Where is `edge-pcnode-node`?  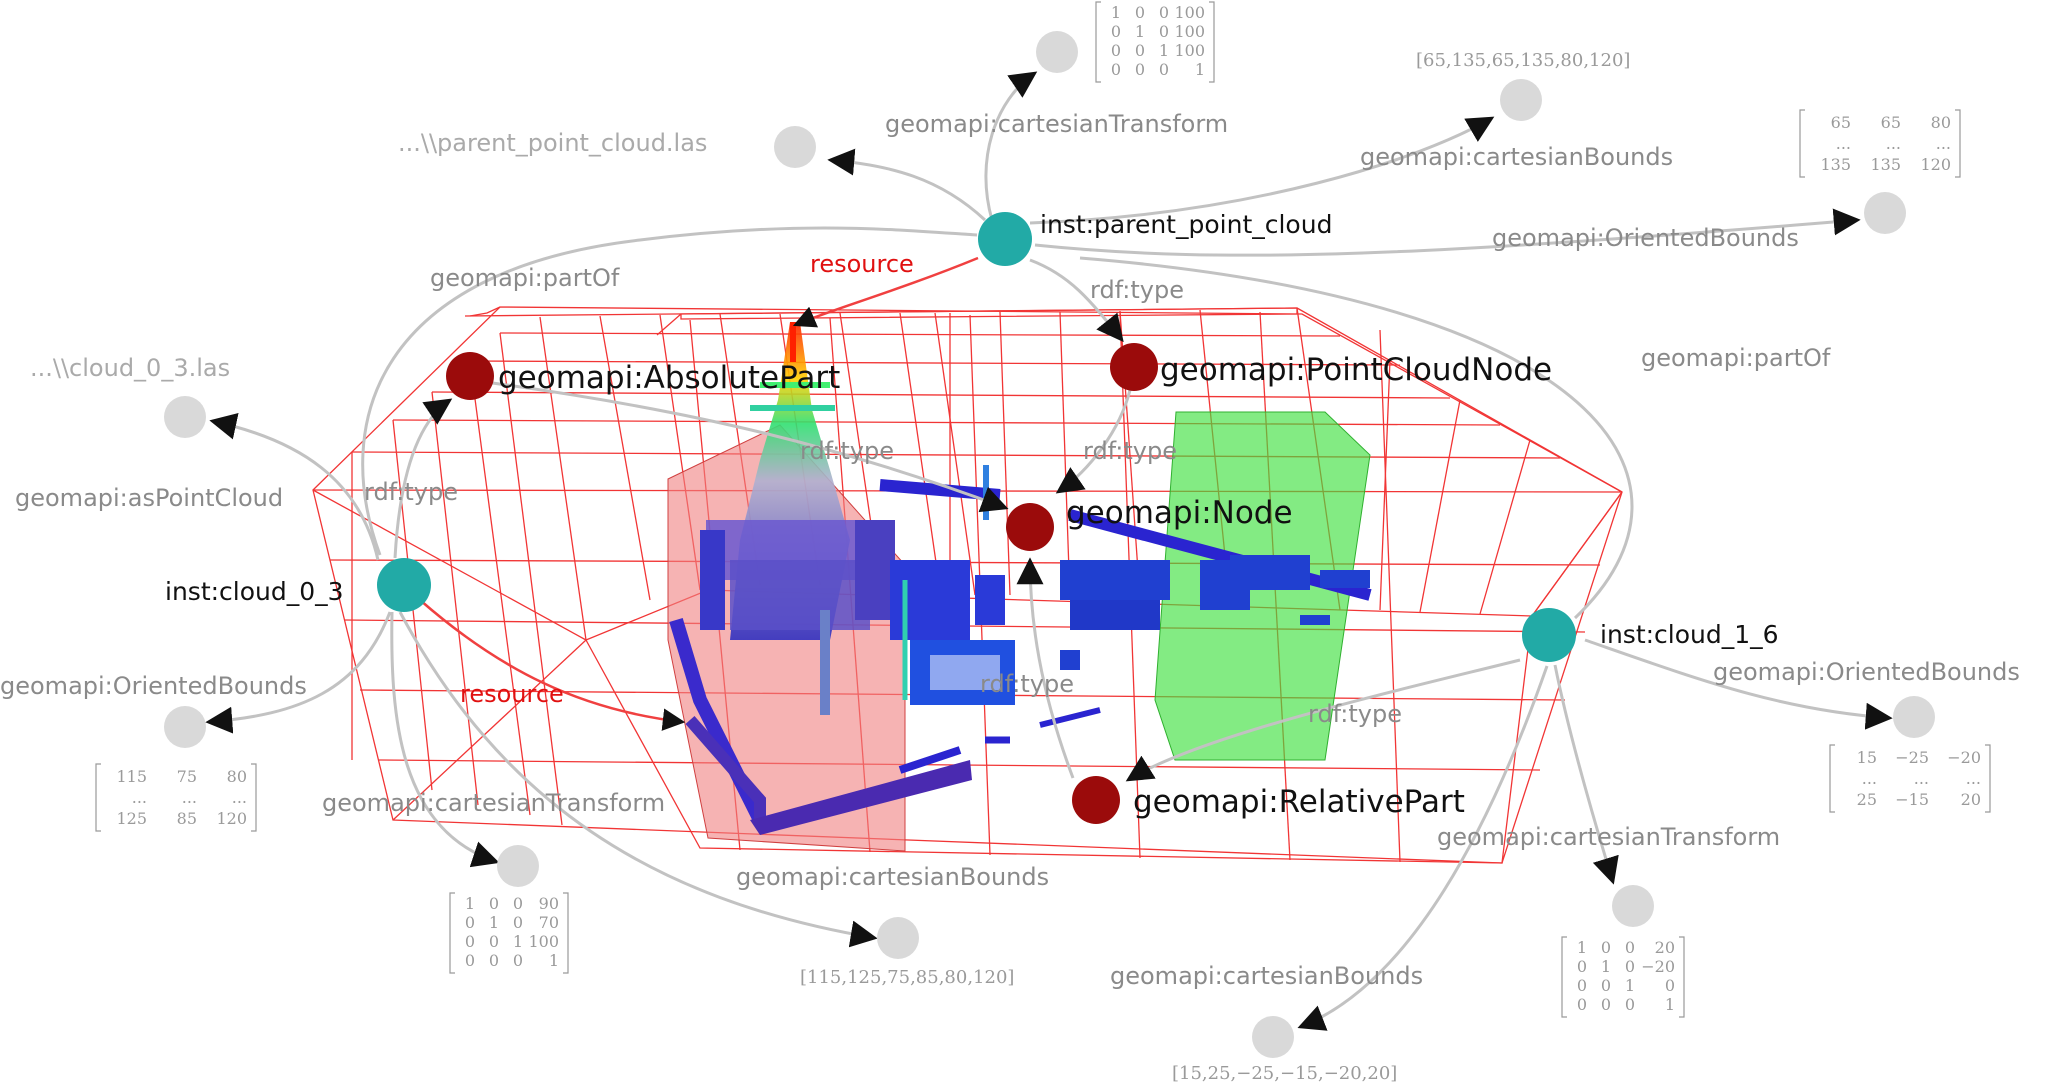
edge-pcnode-node is located at coordinates (1093, 441).